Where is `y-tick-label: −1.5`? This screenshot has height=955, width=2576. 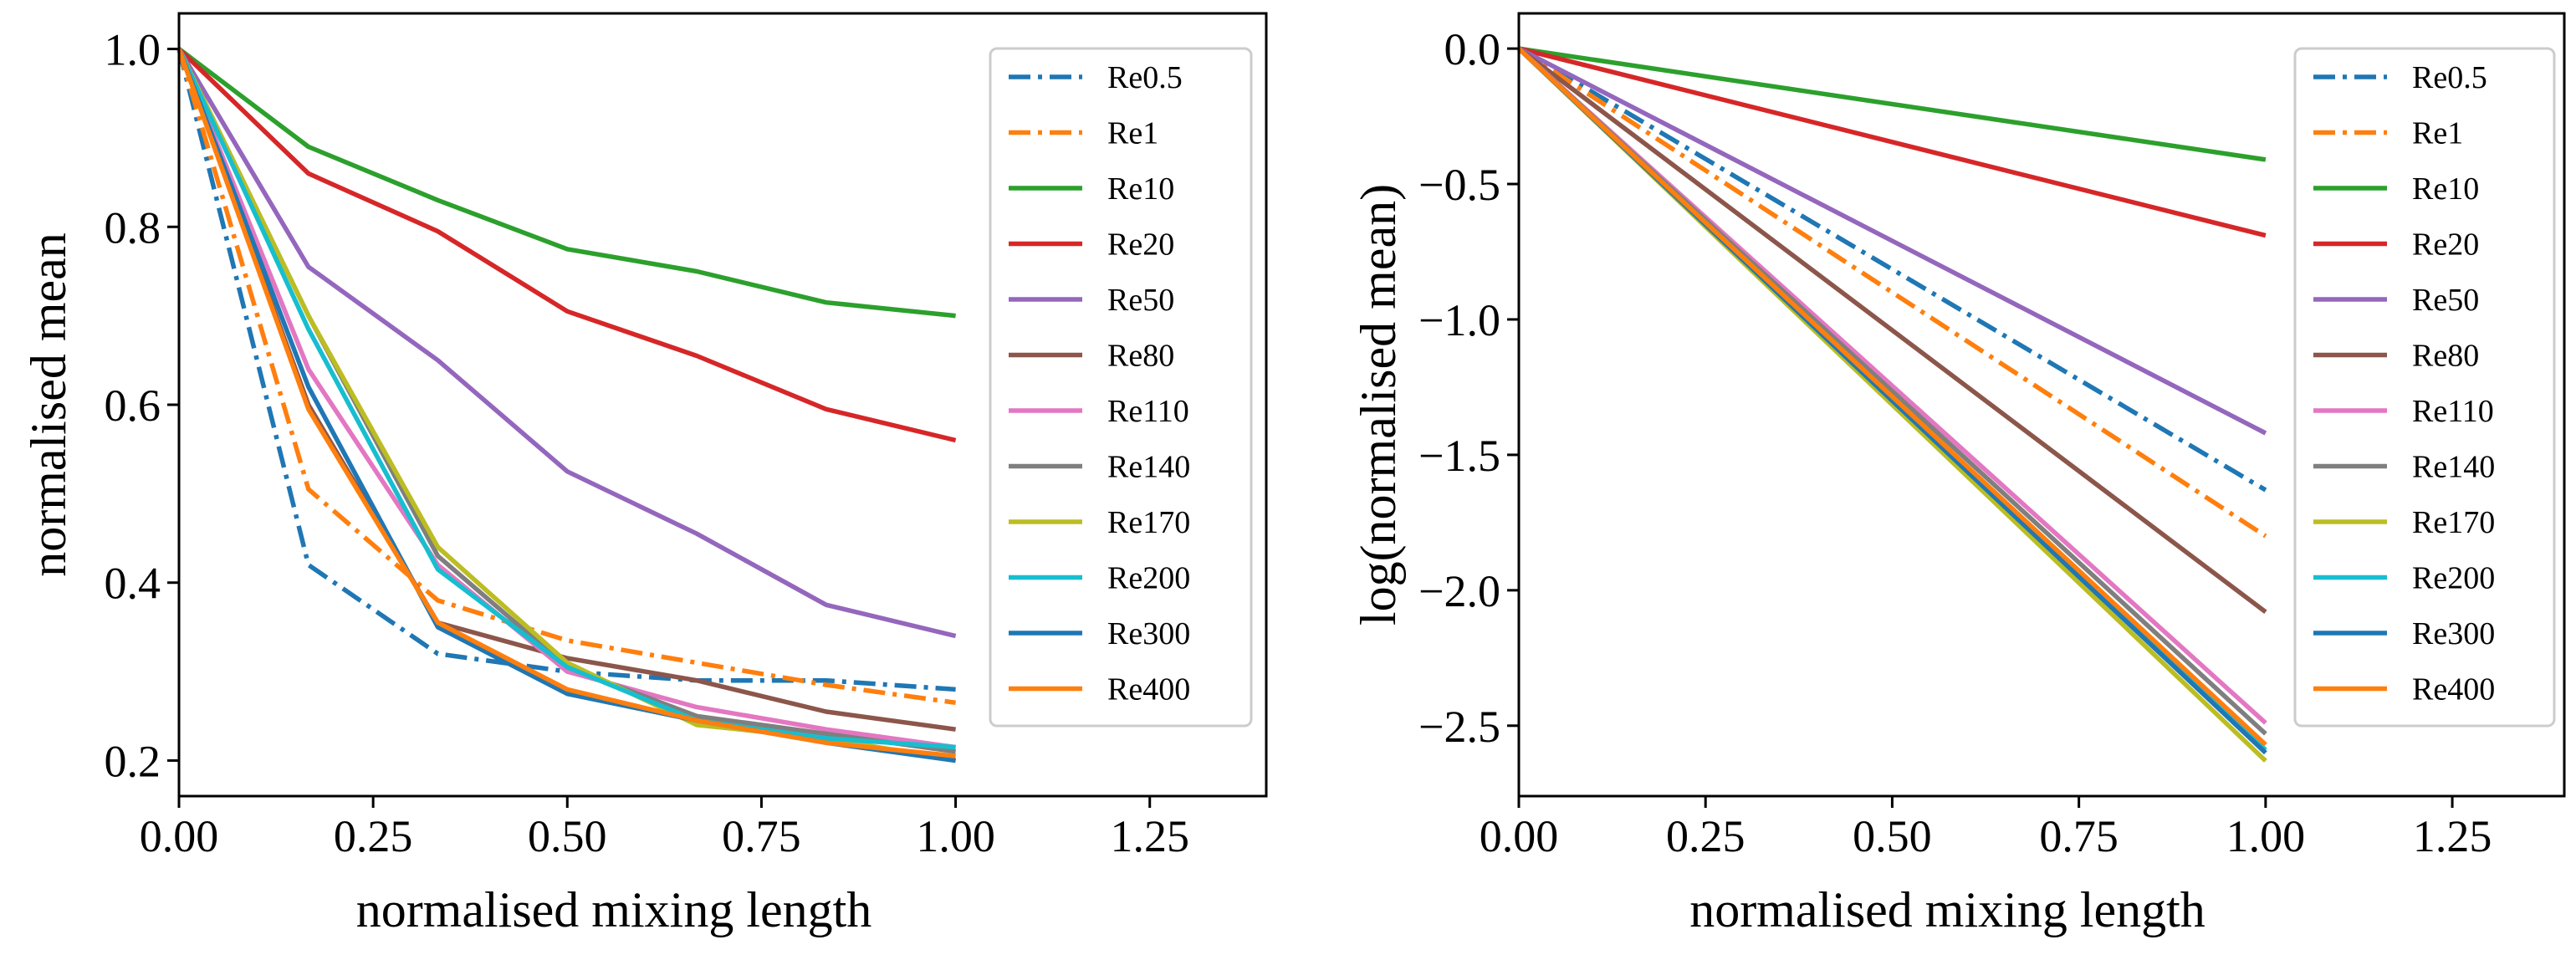
y-tick-label: −1.5 is located at coordinates (1459, 456).